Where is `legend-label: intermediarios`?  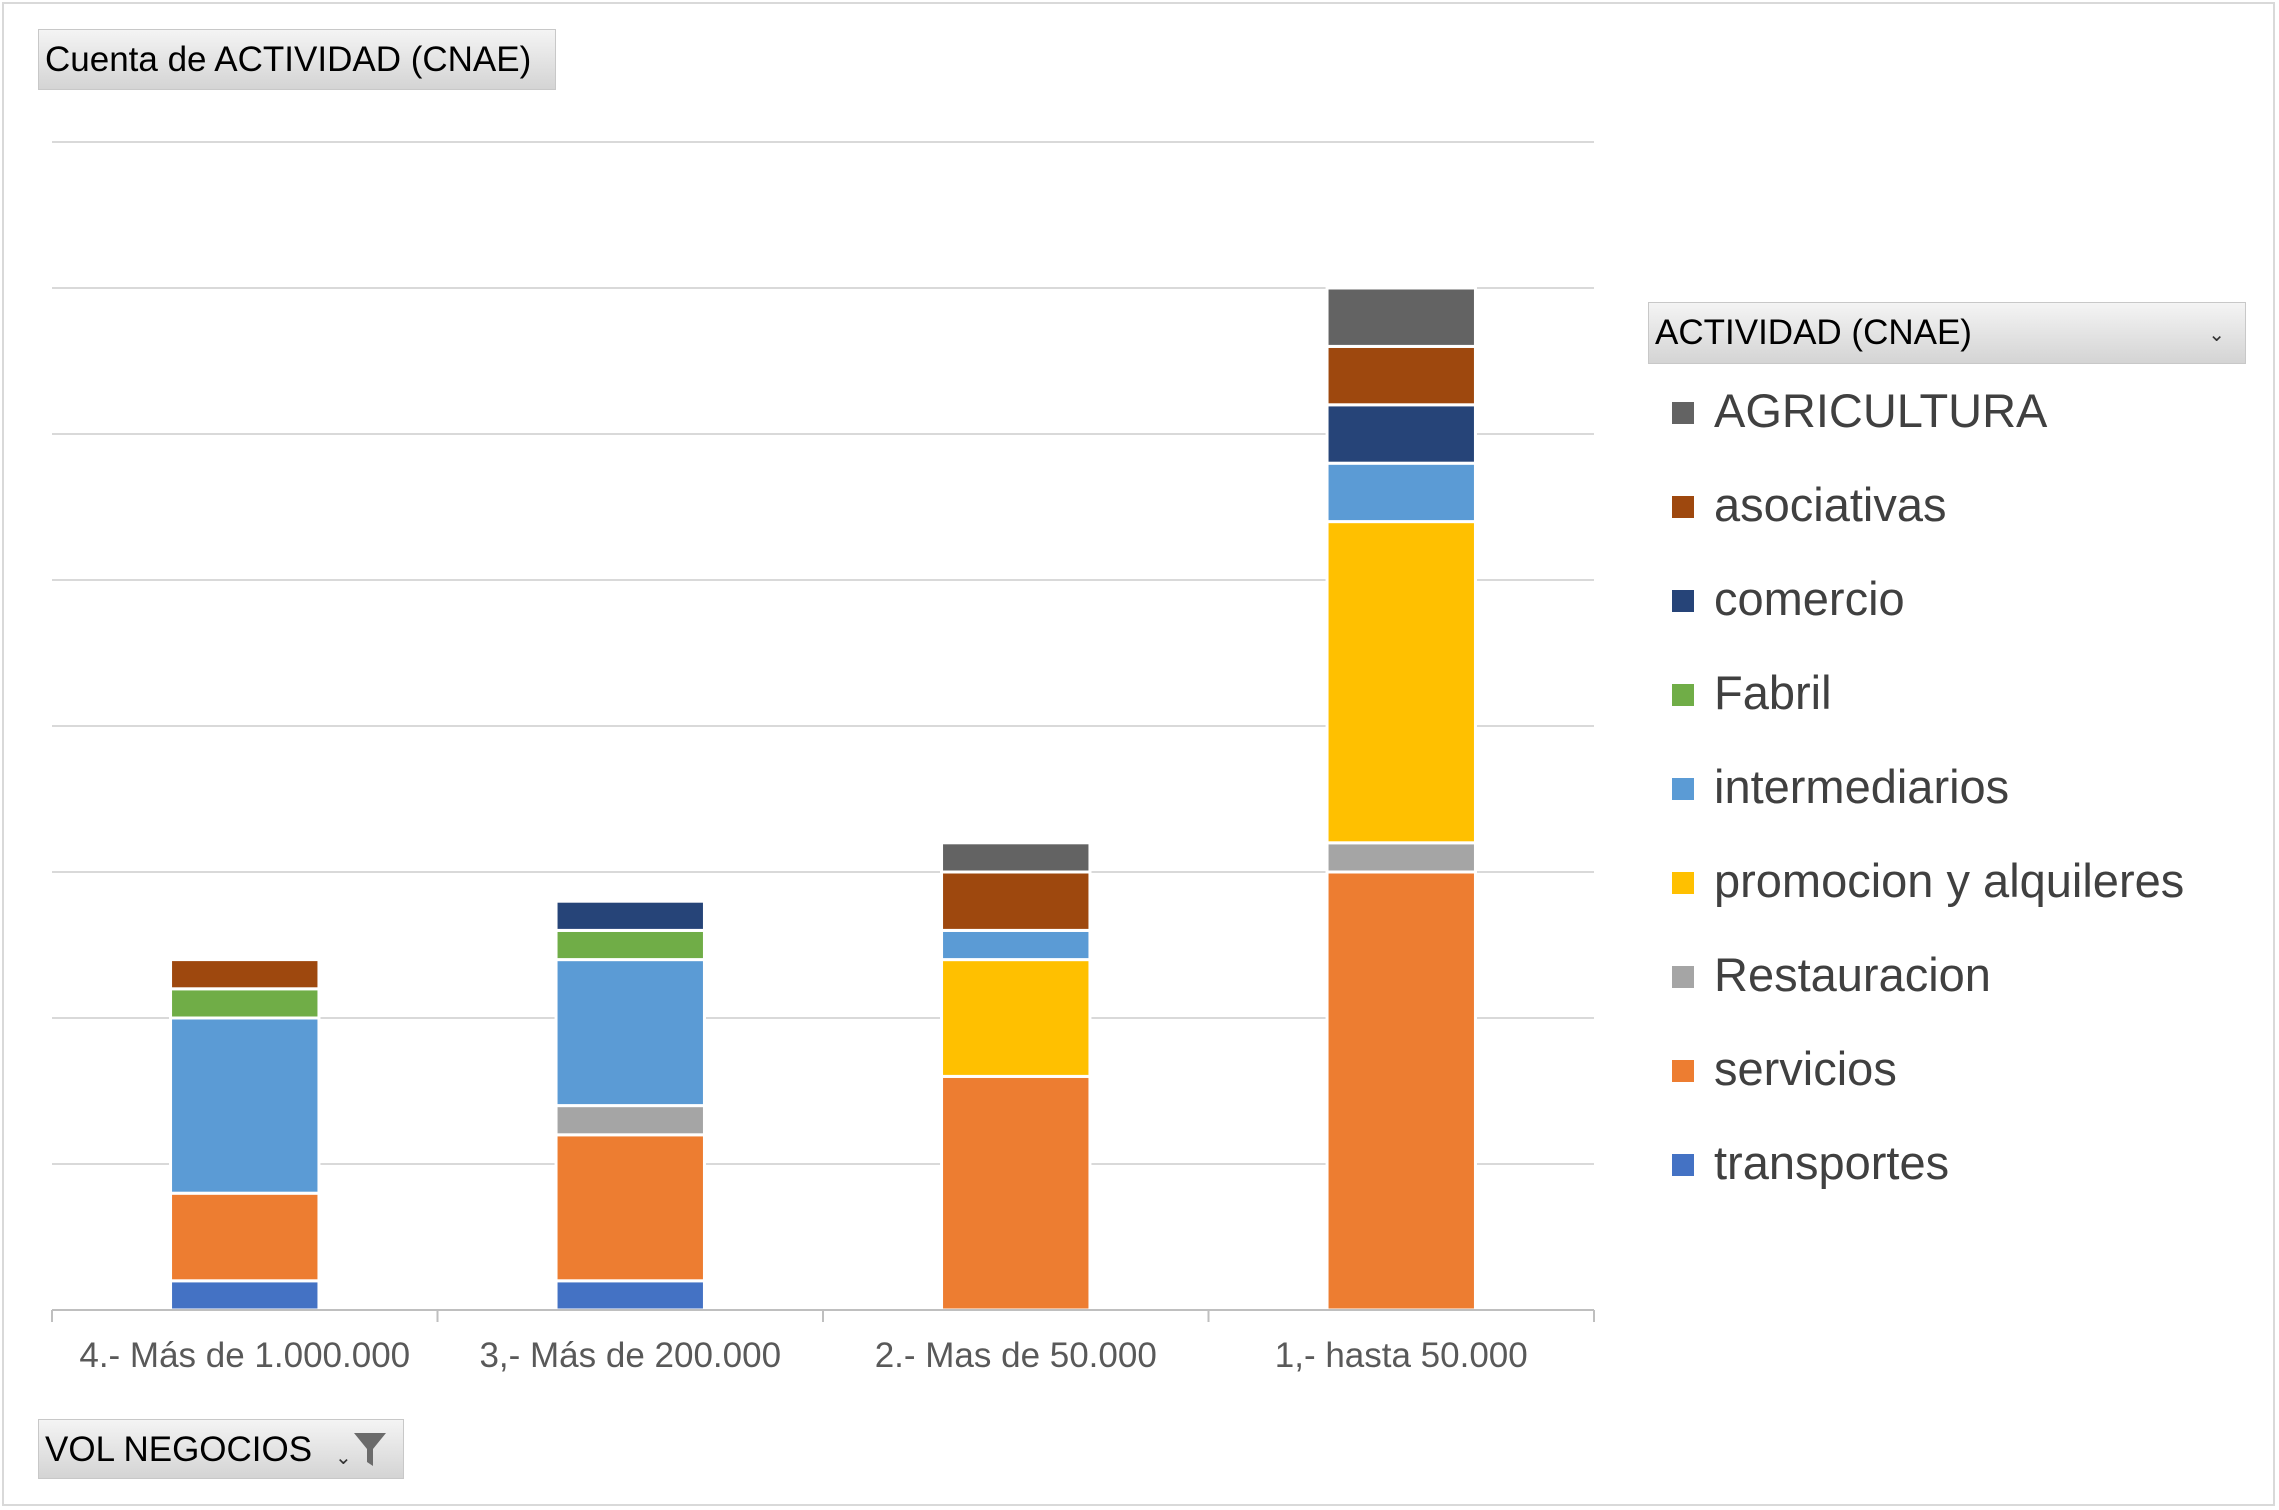 legend-label: intermediarios is located at coordinates (1862, 786).